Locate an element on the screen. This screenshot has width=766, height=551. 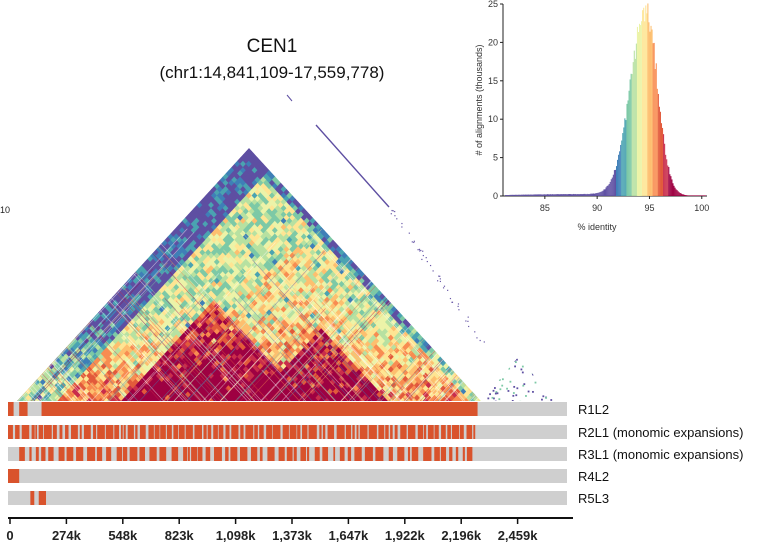
track-label-r2l1: R2L1 (monomic expansions) is located at coordinates (660, 432).